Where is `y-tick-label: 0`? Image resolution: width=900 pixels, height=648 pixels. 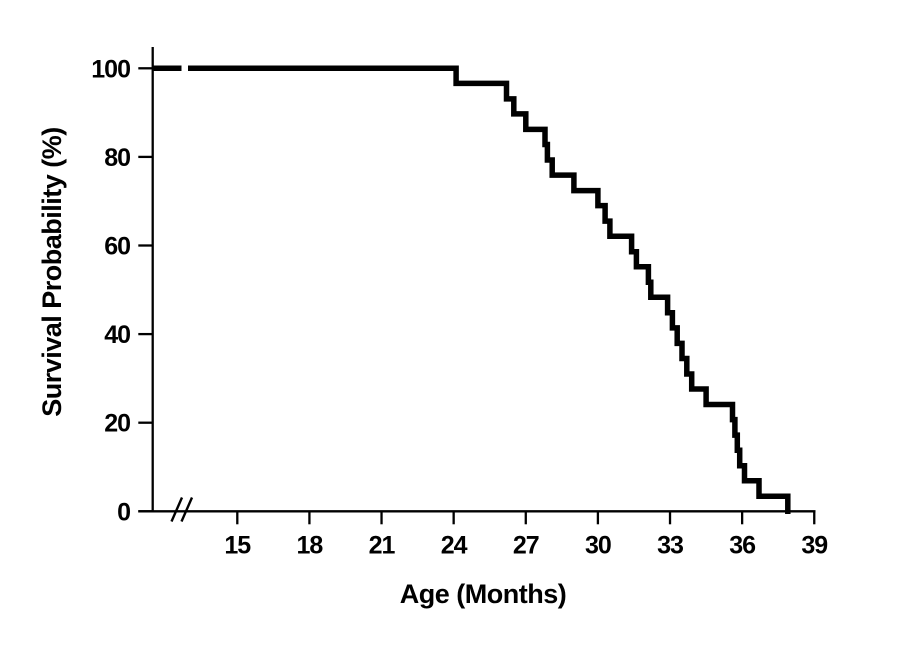 y-tick-label: 0 is located at coordinates (123, 512).